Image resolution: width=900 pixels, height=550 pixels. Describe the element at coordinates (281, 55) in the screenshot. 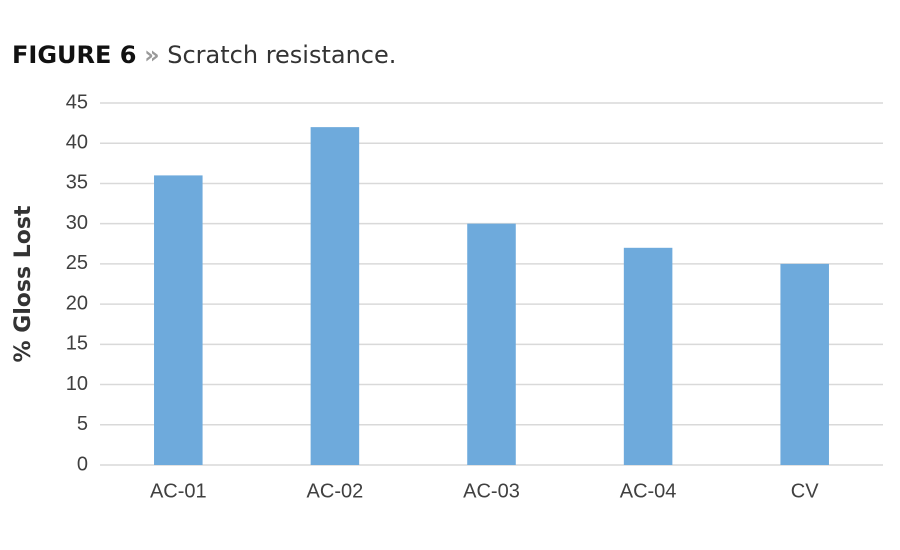

I see `title-text: Scratch resistance.` at that location.